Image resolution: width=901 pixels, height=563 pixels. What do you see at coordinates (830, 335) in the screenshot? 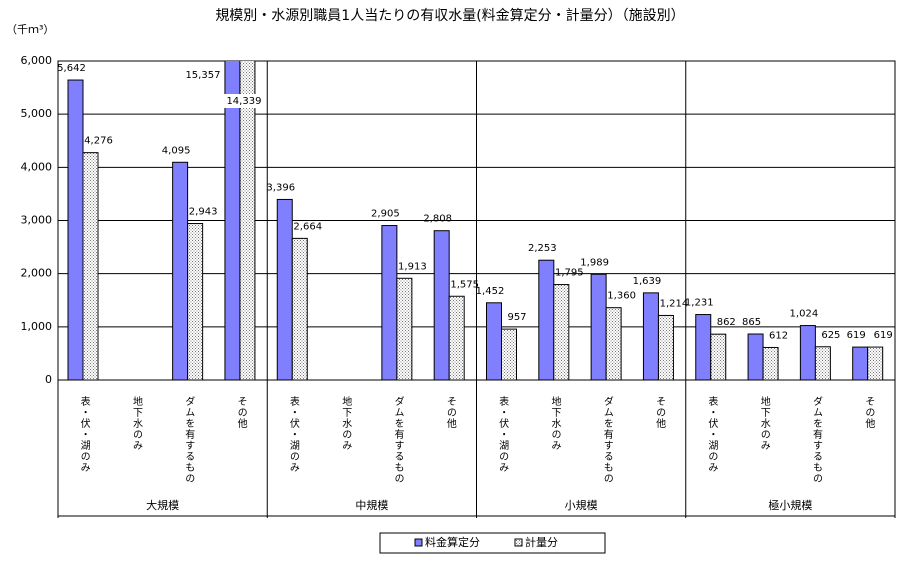
I see `value-label: 625` at bounding box center [830, 335].